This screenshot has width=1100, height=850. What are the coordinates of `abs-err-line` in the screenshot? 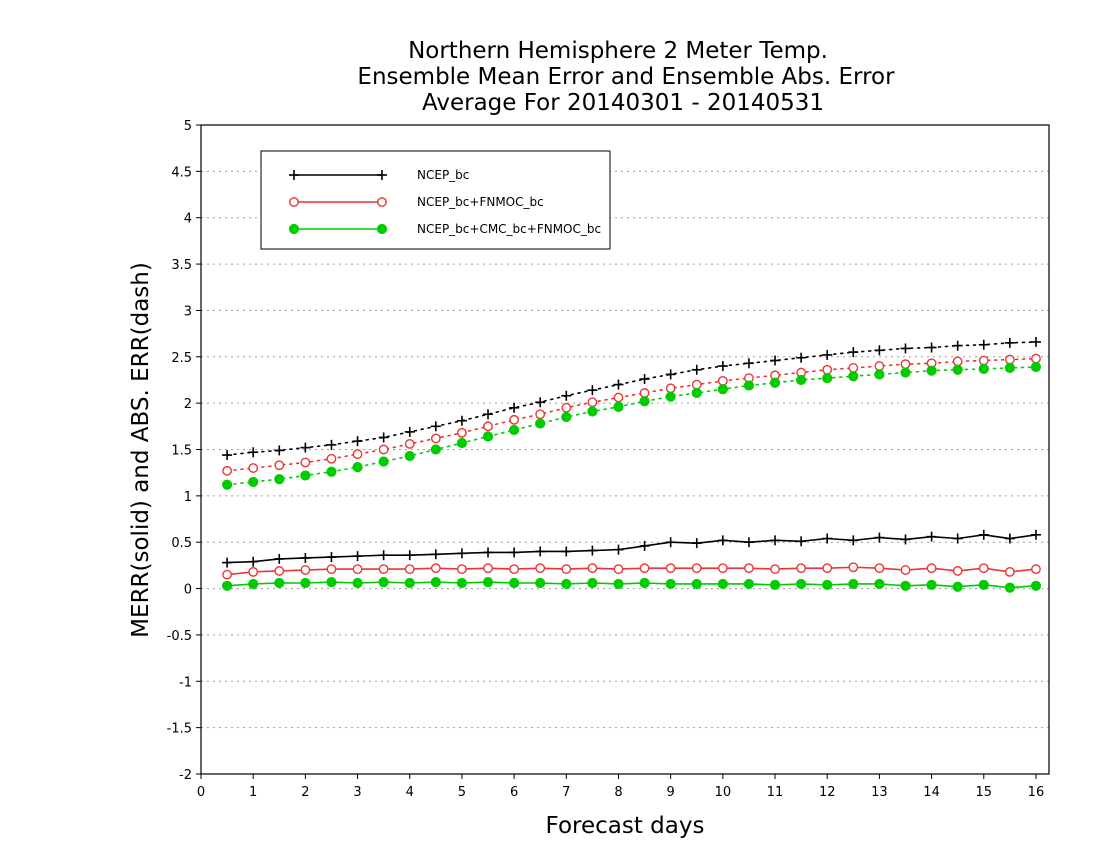 It's located at (631, 398).